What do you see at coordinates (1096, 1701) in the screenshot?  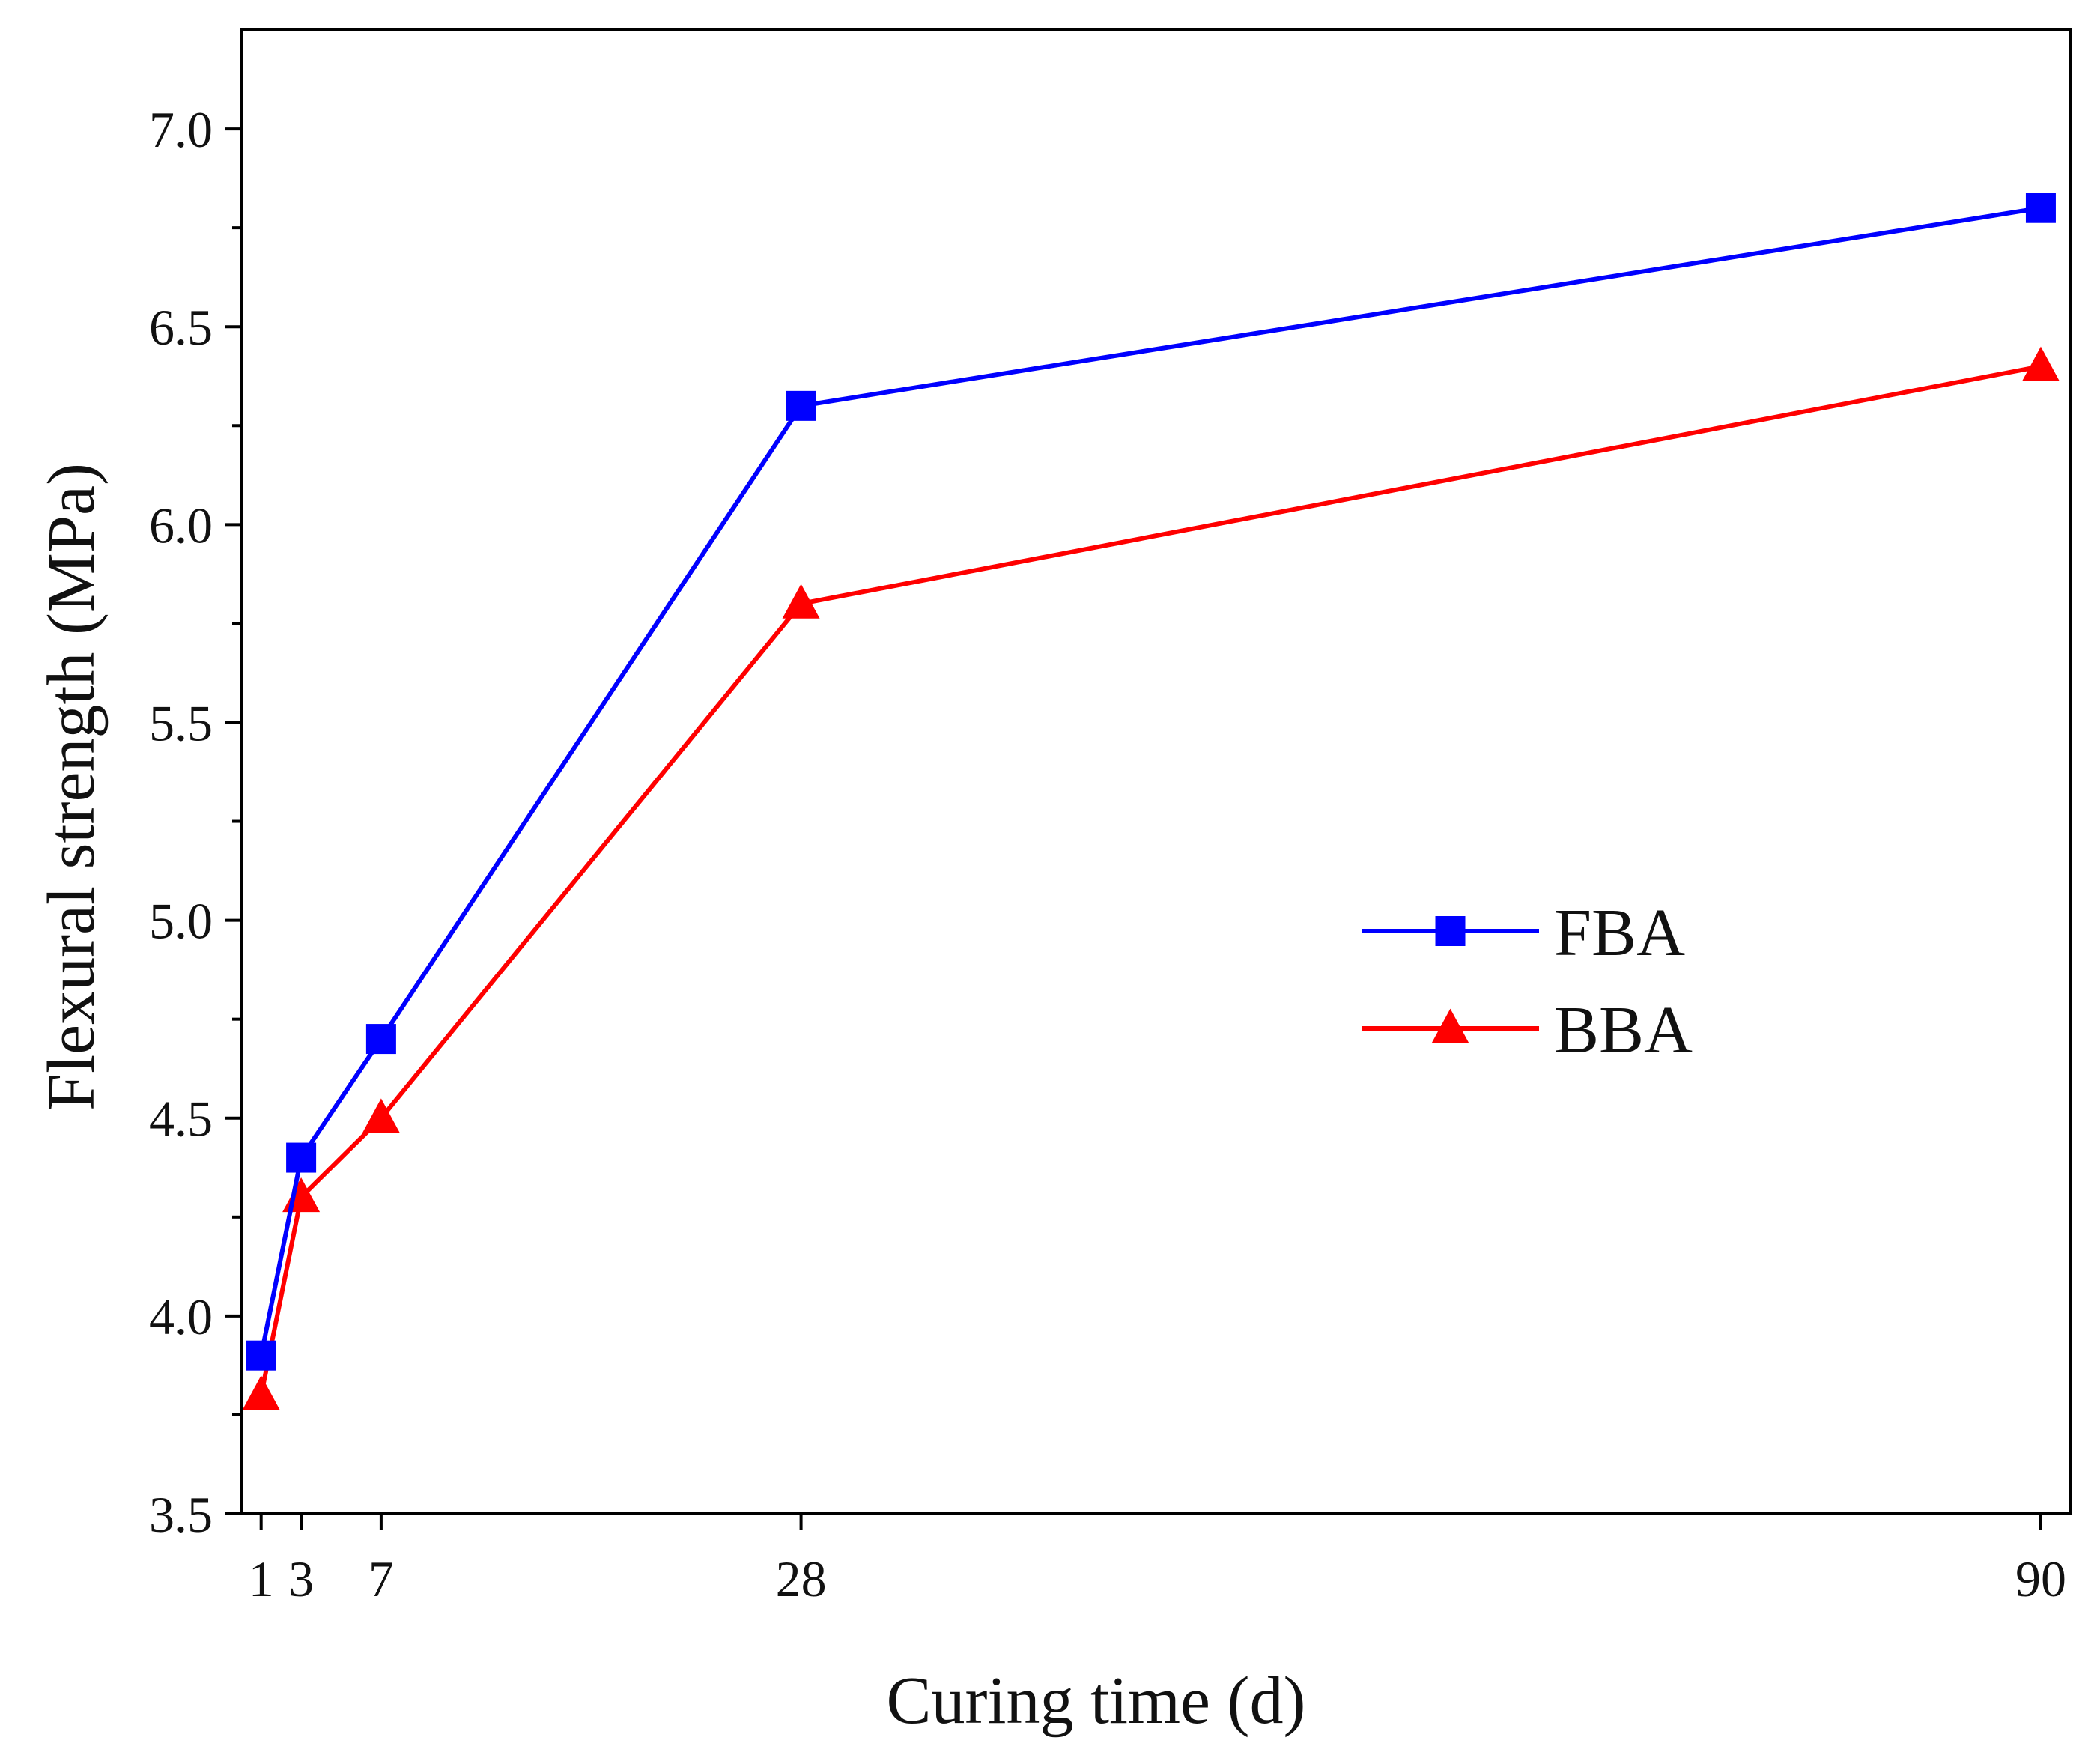 I see `x-axis-title: Curing time (d)` at bounding box center [1096, 1701].